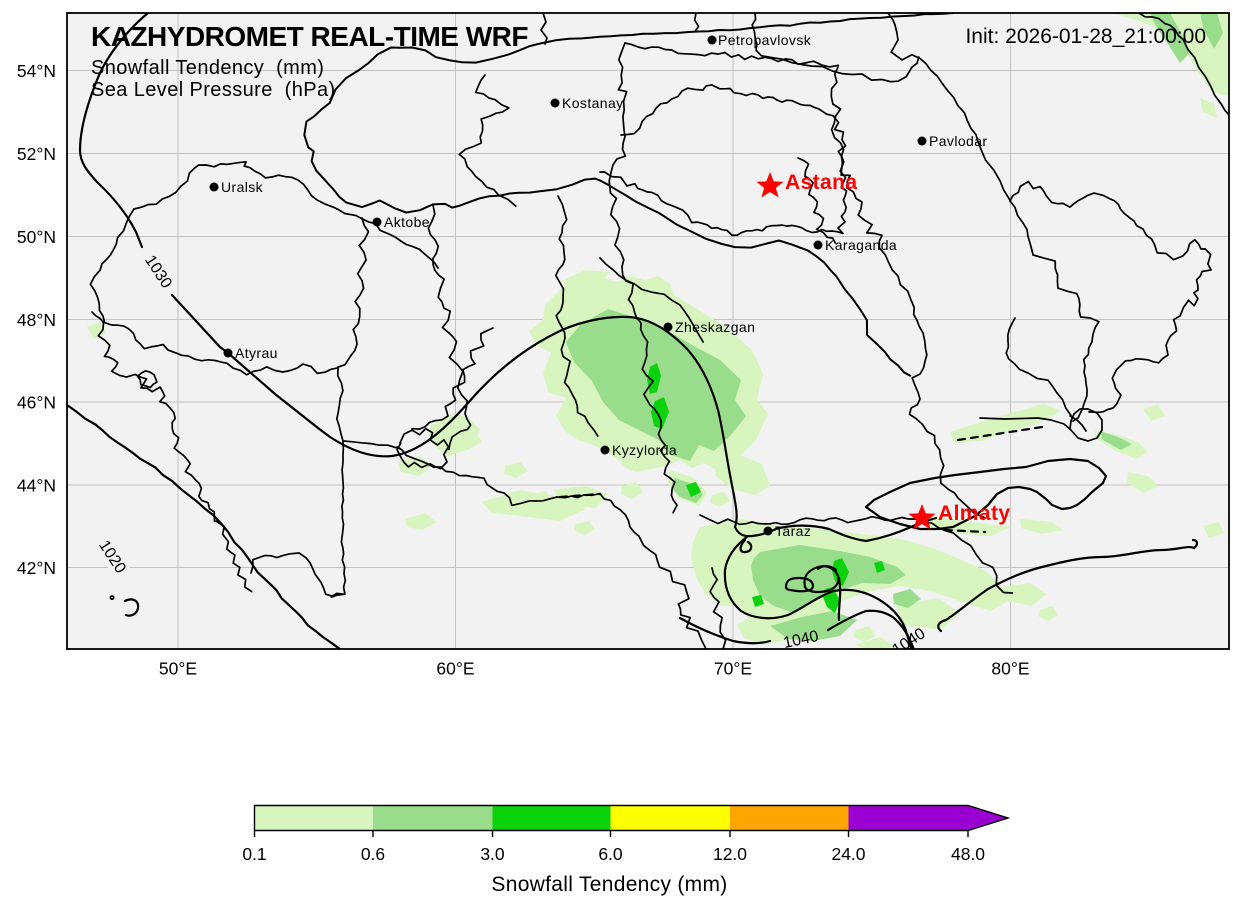 This screenshot has height=905, width=1244. I want to click on svg-text: Pavlodar, so click(958, 141).